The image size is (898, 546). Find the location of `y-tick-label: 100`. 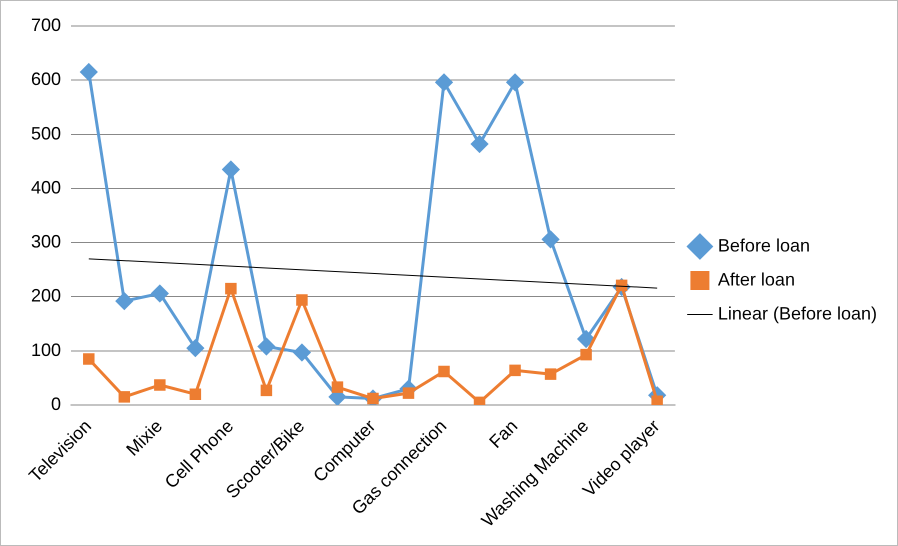

y-tick-label: 100 is located at coordinates (46, 350).